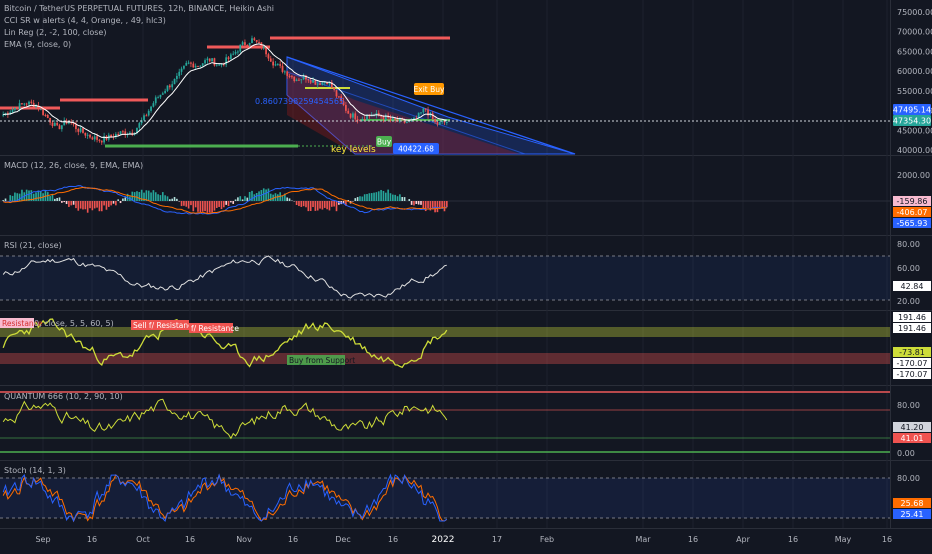  I want to click on price-badge-upper-label: 47495.14, so click(912, 110).